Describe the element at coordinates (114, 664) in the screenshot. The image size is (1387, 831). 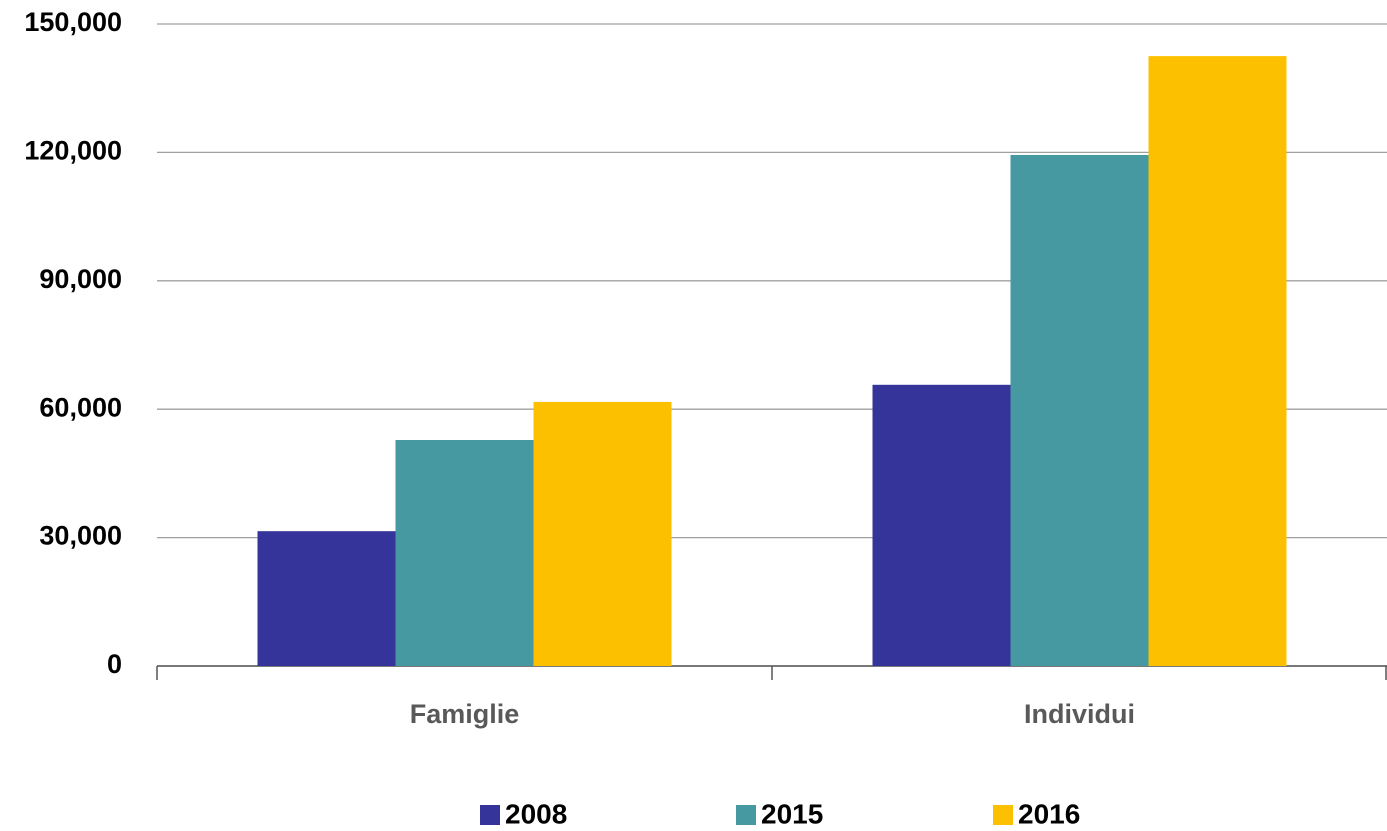
I see `y-tick-label: 0` at that location.